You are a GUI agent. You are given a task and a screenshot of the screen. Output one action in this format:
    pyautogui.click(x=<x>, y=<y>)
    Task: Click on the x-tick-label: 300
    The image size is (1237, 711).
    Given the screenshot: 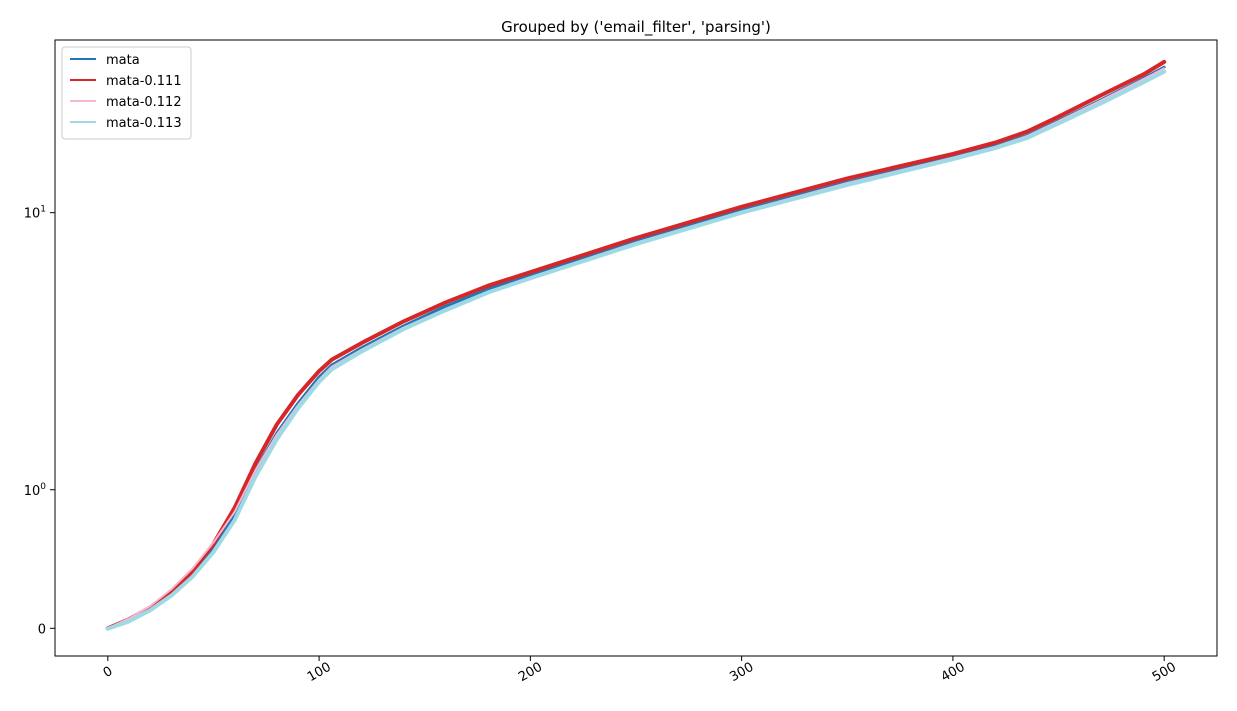 What is the action you would take?
    pyautogui.click(x=741, y=672)
    